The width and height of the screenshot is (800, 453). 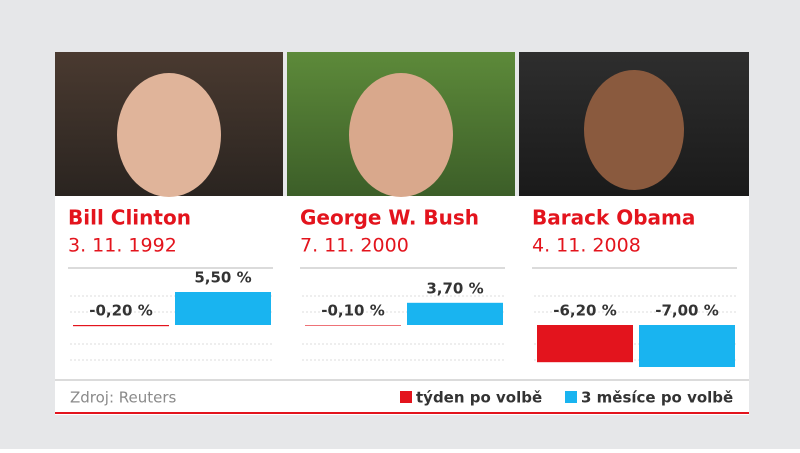 What do you see at coordinates (585, 311) in the screenshot?
I see `value-label: -6,20 %` at bounding box center [585, 311].